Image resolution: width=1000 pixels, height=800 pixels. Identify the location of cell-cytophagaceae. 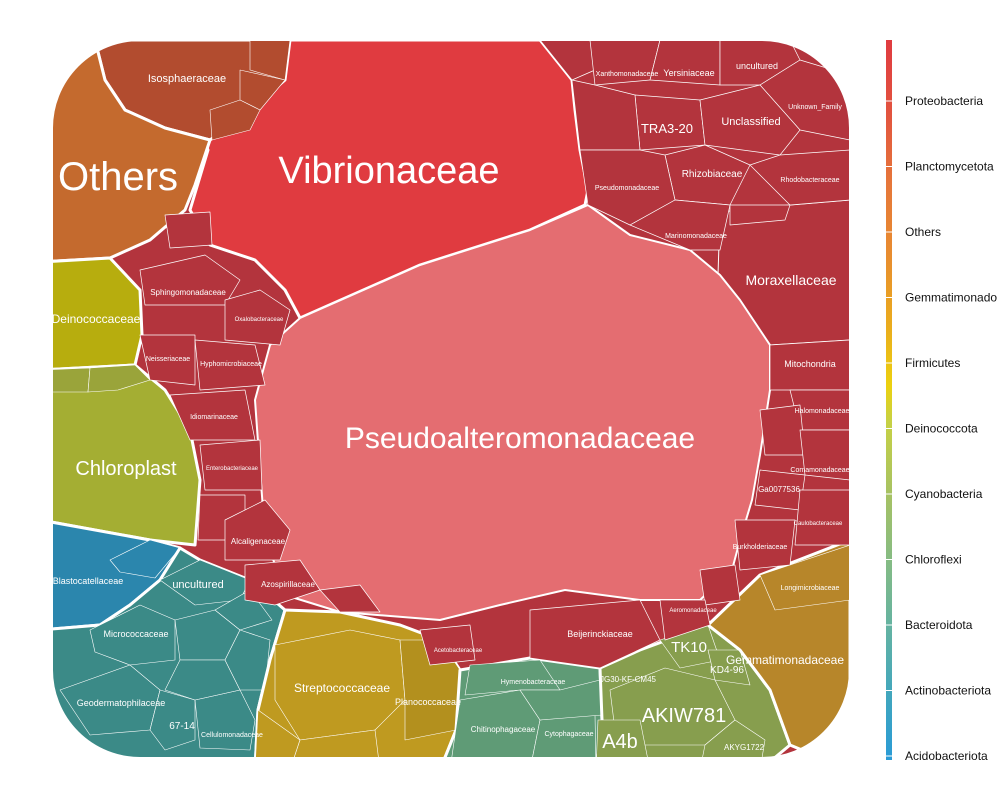
(563, 736).